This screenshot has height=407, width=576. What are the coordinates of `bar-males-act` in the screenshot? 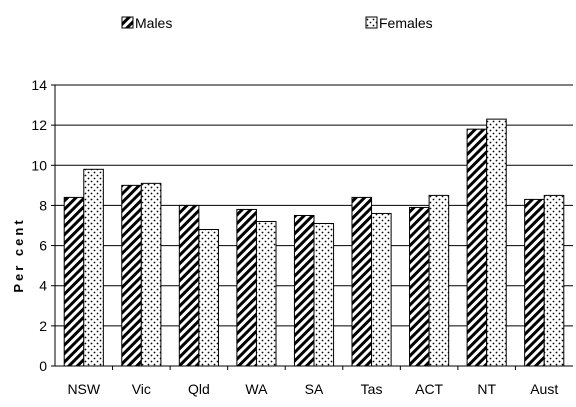 It's located at (419, 286).